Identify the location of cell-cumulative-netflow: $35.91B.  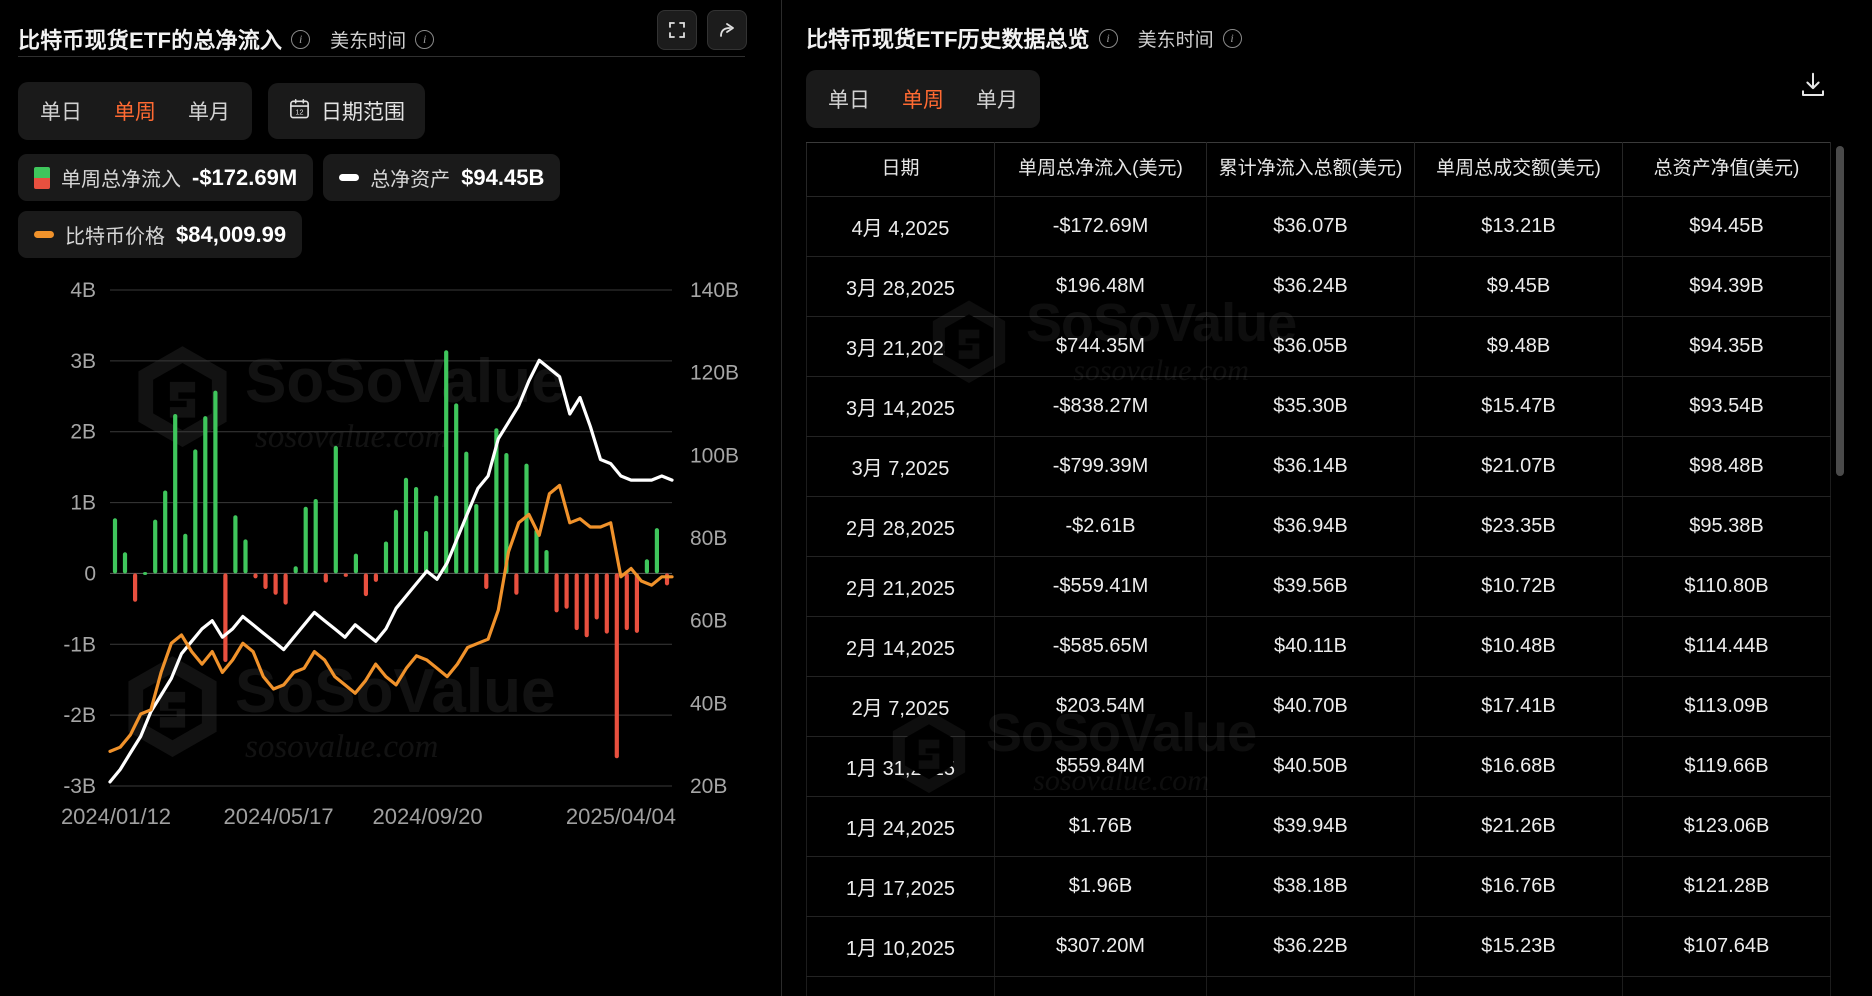
(1310, 986).